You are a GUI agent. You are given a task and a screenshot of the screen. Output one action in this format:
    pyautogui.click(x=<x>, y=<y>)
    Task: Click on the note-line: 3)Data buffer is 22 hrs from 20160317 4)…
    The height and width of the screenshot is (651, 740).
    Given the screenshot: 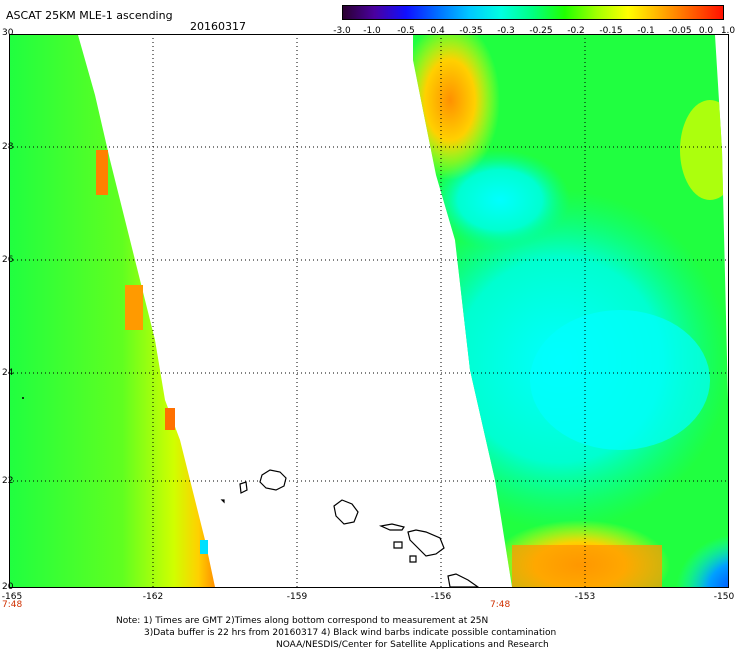 What is the action you would take?
    pyautogui.click(x=350, y=633)
    